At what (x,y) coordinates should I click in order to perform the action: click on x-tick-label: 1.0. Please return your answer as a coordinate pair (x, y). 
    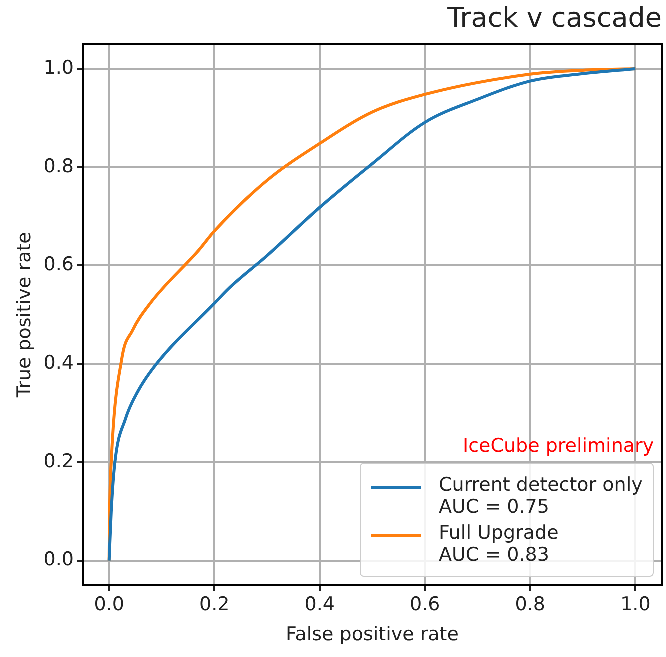
    Looking at the image, I should click on (635, 605).